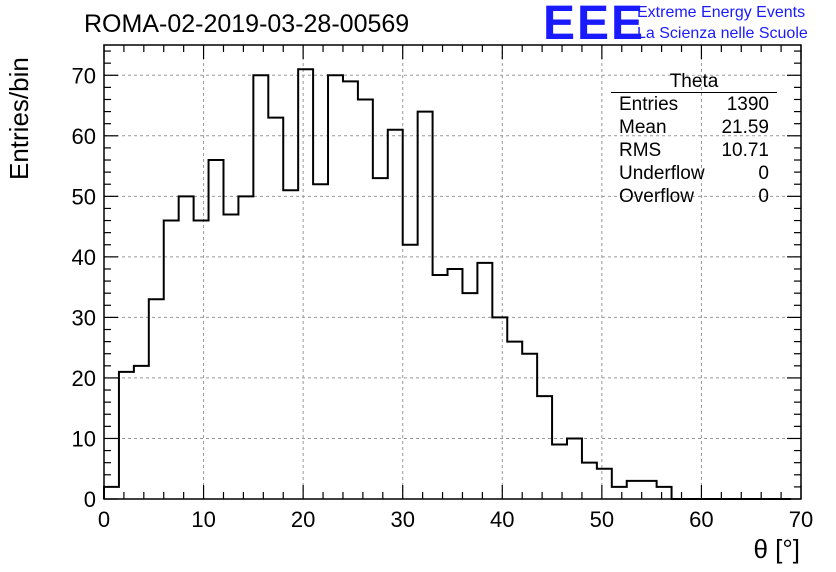 The image size is (836, 572). I want to click on stats-label: Overflow, so click(656, 196).